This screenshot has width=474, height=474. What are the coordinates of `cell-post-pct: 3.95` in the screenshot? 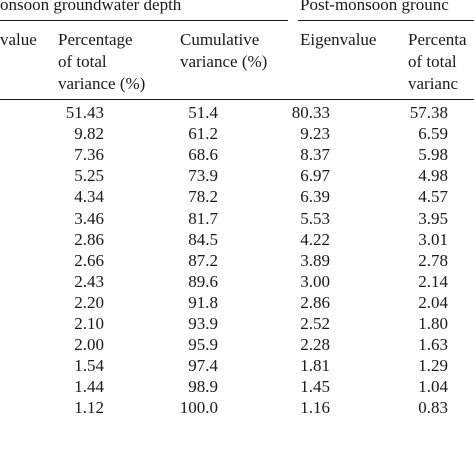 It's located at (433, 218).